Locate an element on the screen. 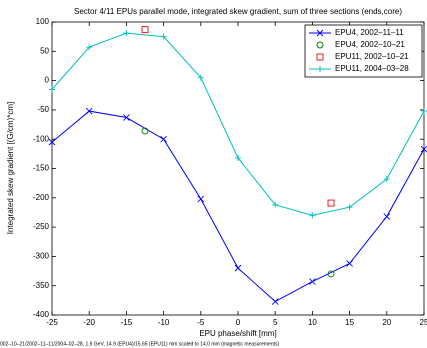 Image resolution: width=427 pixels, height=348 pixels. x-tick-label: 0 is located at coordinates (238, 322).